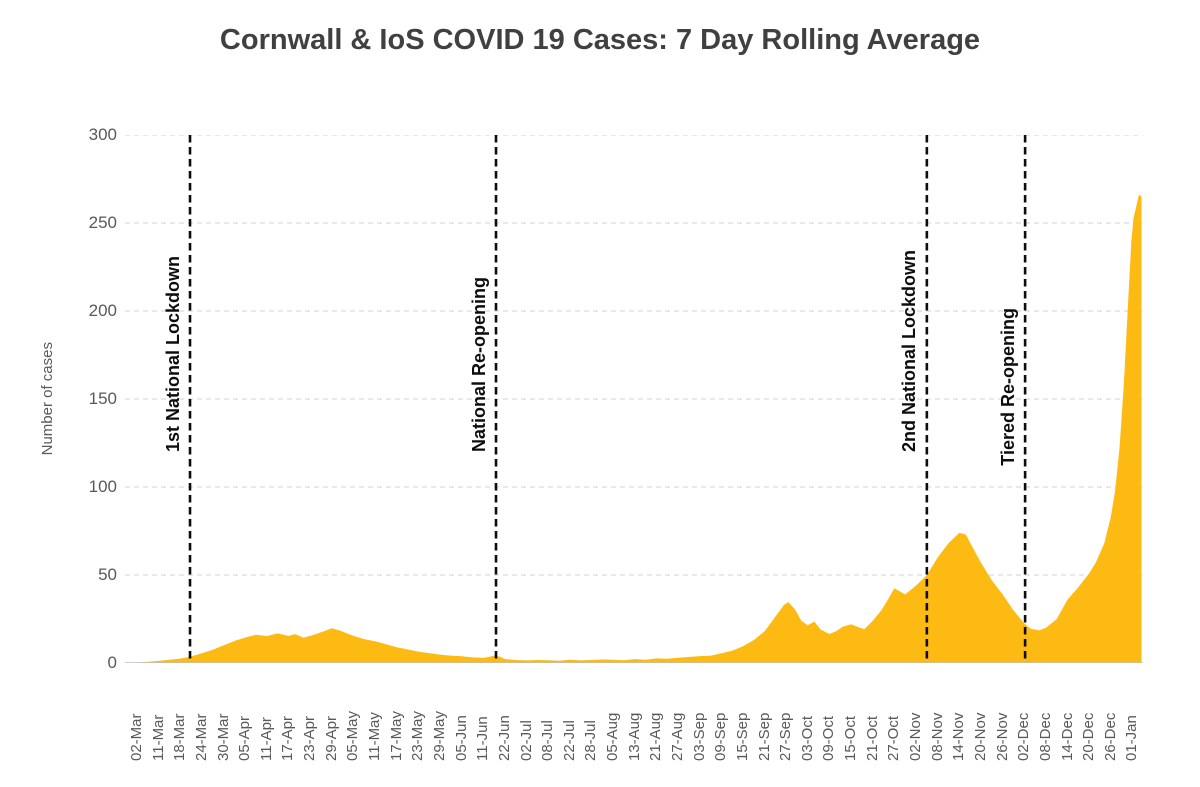  I want to click on x-tick-text: 18-Mar, so click(180, 737).